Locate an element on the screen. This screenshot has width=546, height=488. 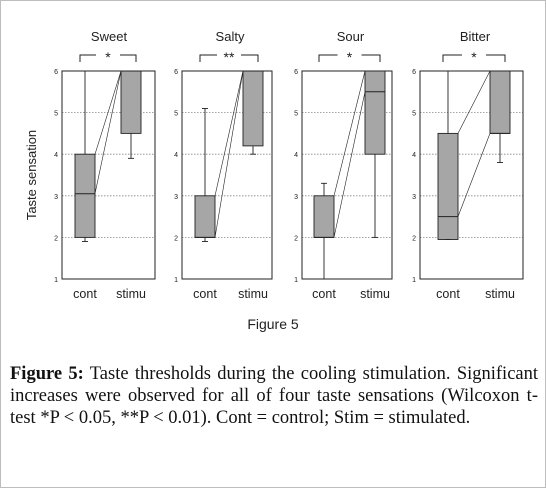
significance-marker: ** is located at coordinates (229, 57).